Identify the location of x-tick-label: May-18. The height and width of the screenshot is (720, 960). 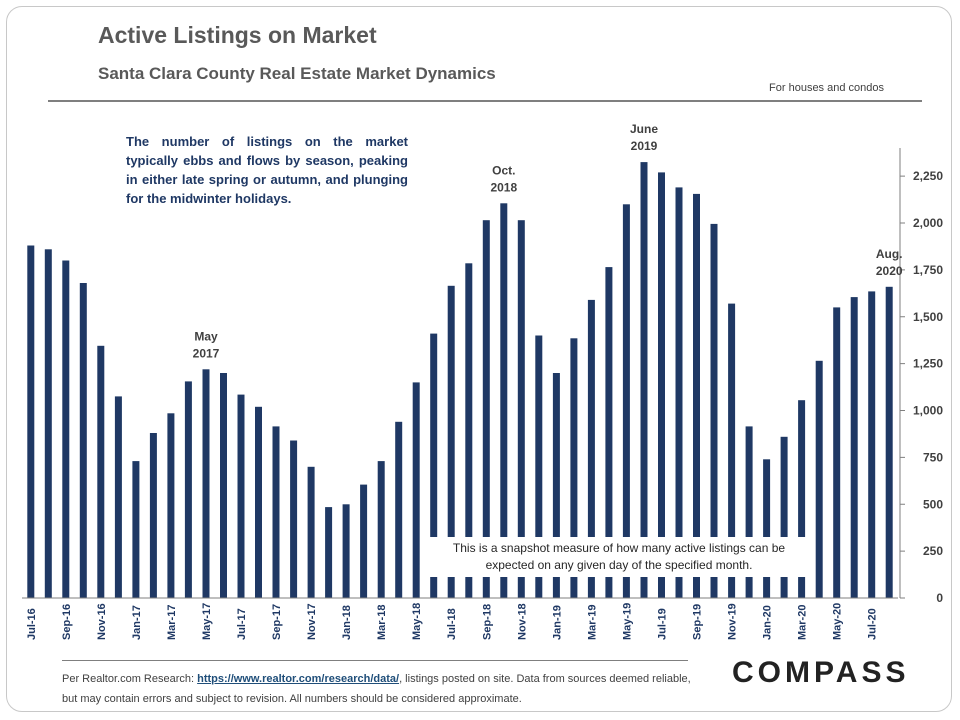
(417, 621).